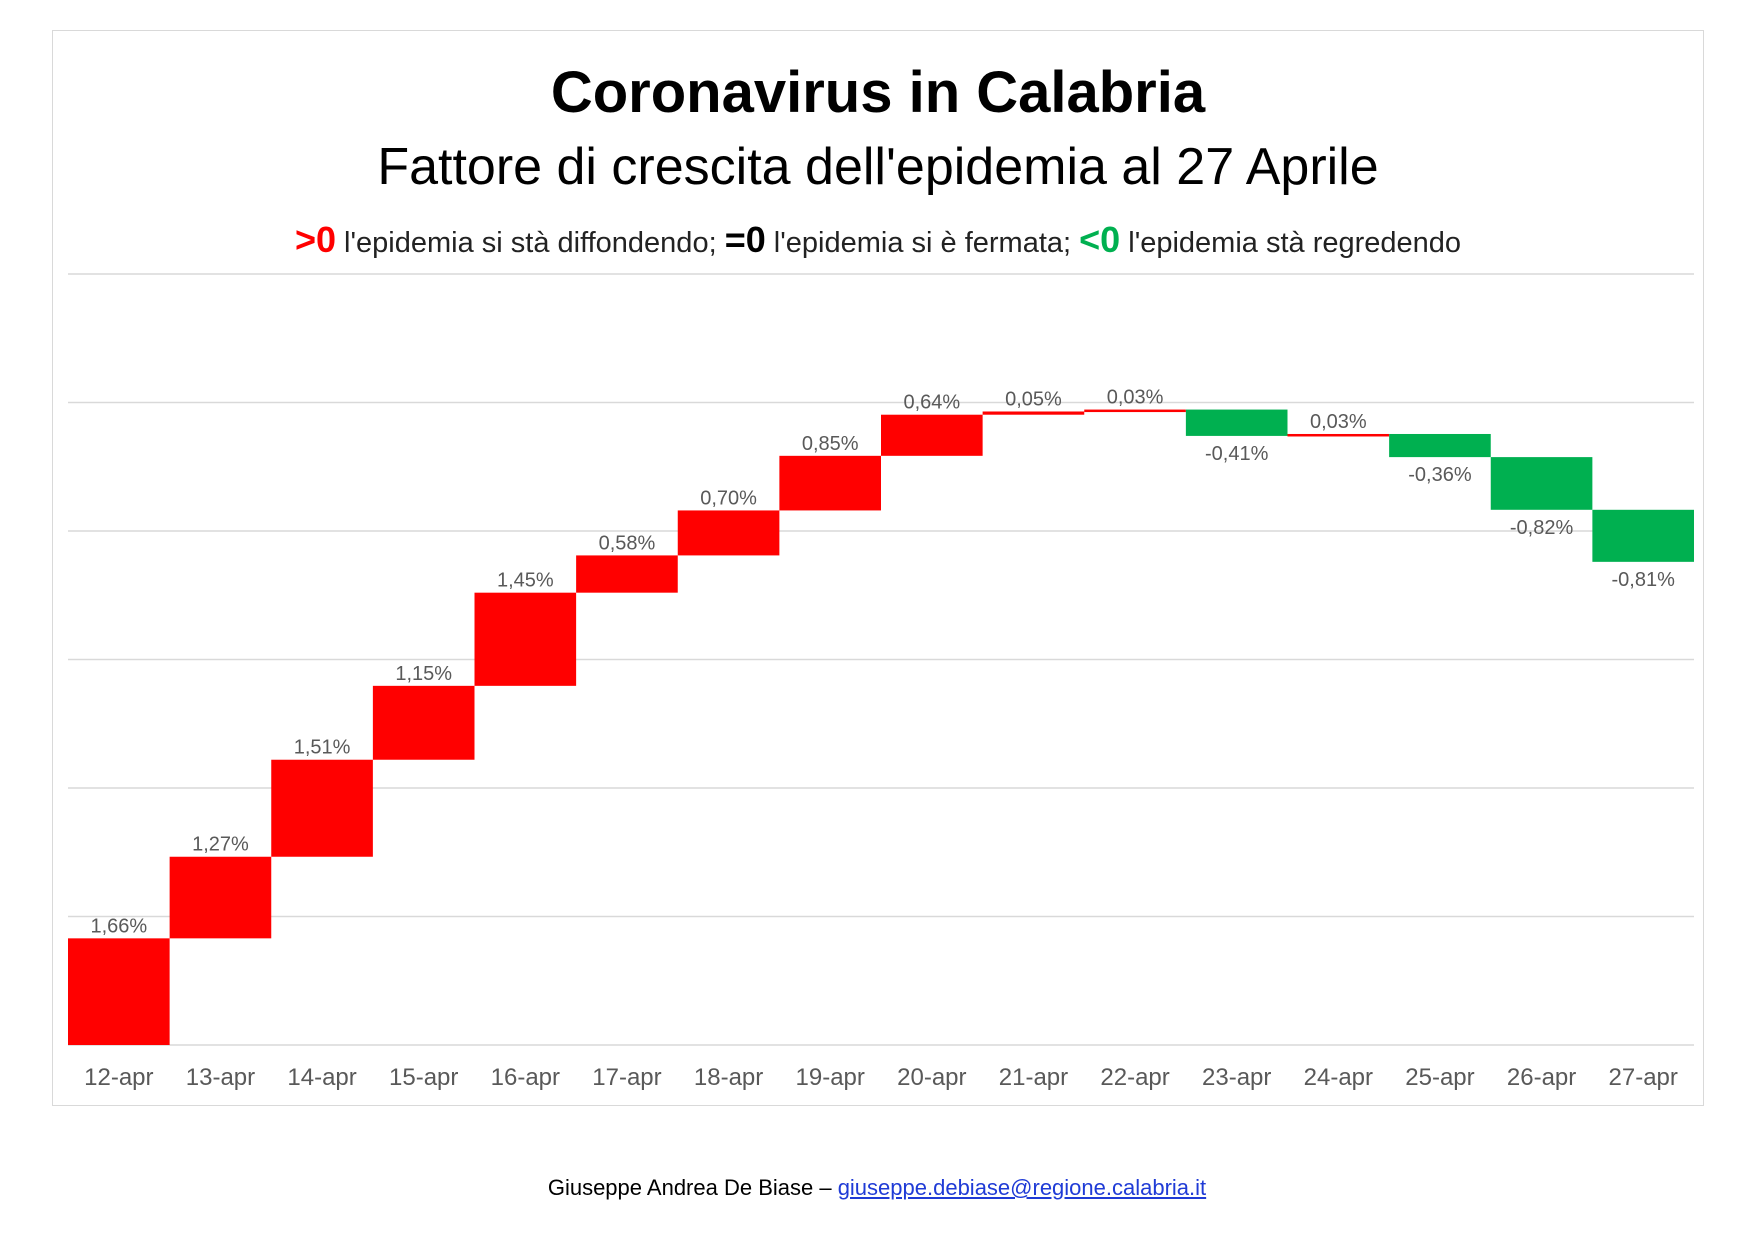  What do you see at coordinates (220, 845) in the screenshot?
I see `data-label-13-apr: 1,27%` at bounding box center [220, 845].